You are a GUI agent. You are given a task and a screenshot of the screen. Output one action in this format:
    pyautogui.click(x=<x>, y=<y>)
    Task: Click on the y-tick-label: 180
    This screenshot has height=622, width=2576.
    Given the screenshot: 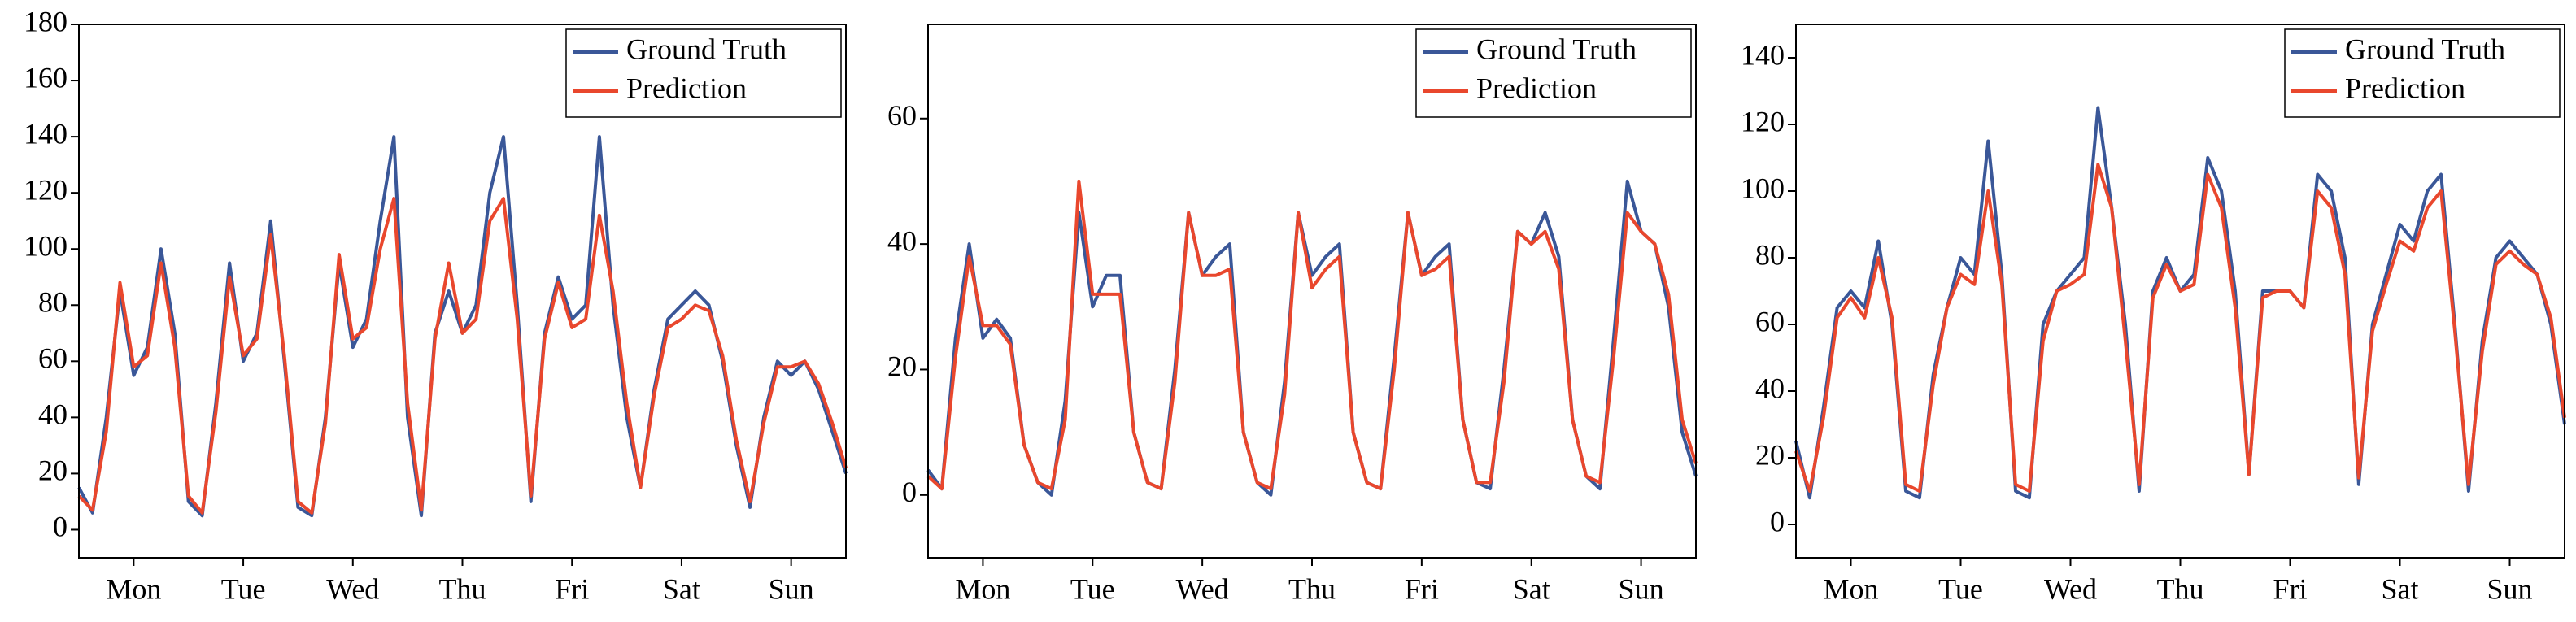 What is the action you would take?
    pyautogui.click(x=46, y=21)
    